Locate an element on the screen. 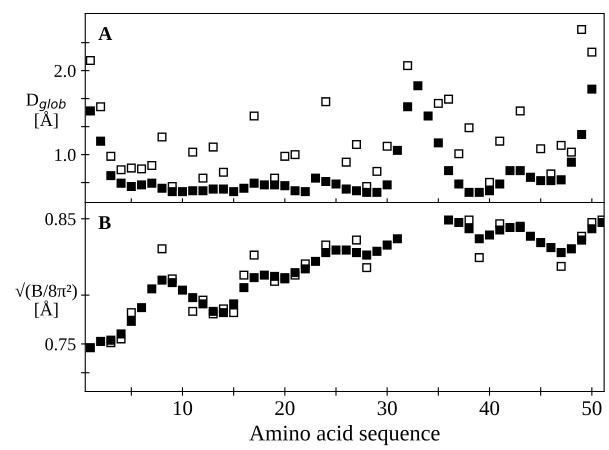  y-axis-title: √(B/8π²) [Å] is located at coordinates (46, 300).